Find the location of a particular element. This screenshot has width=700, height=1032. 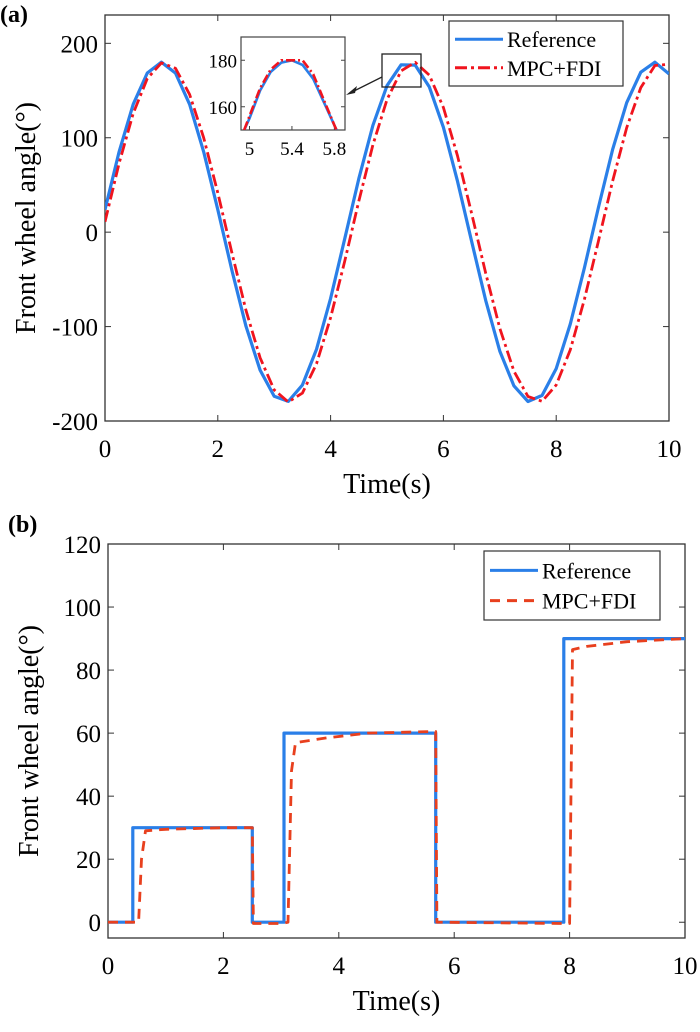

y-tick-label: 80 is located at coordinates (88, 671).